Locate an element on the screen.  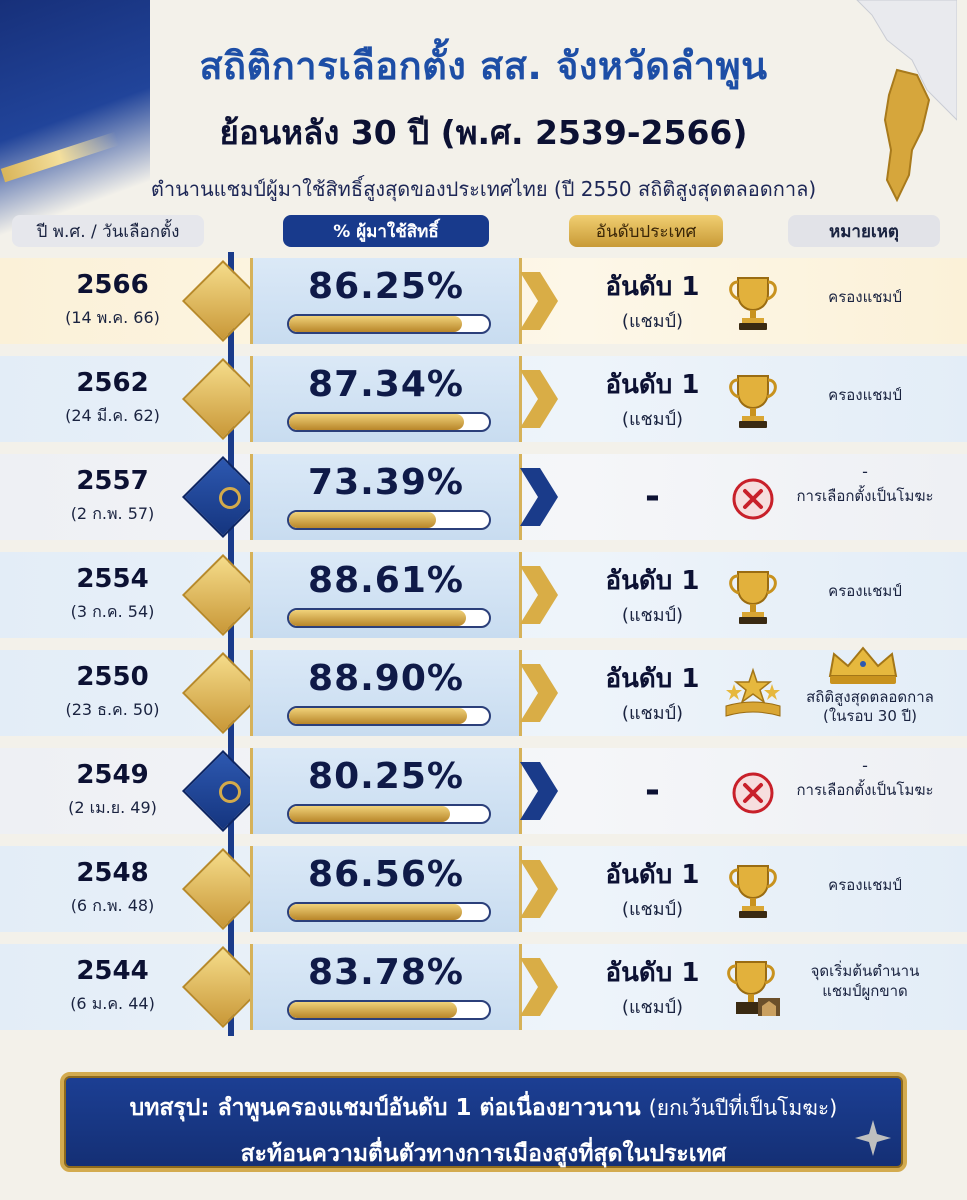
turnout-cell: 87.34% is located at coordinates (386, 399).